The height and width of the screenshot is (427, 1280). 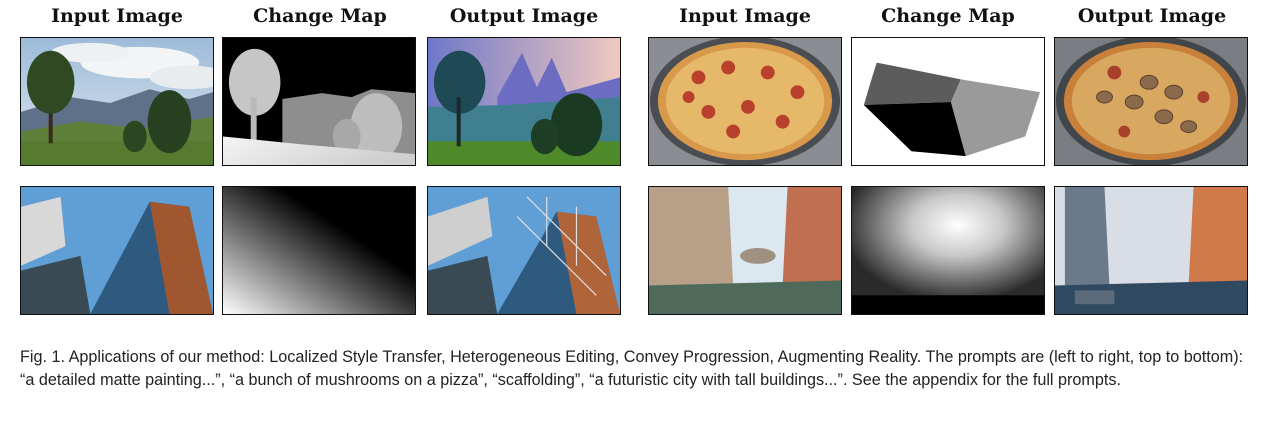 What do you see at coordinates (524, 250) in the screenshot?
I see `skyscraper-output-image` at bounding box center [524, 250].